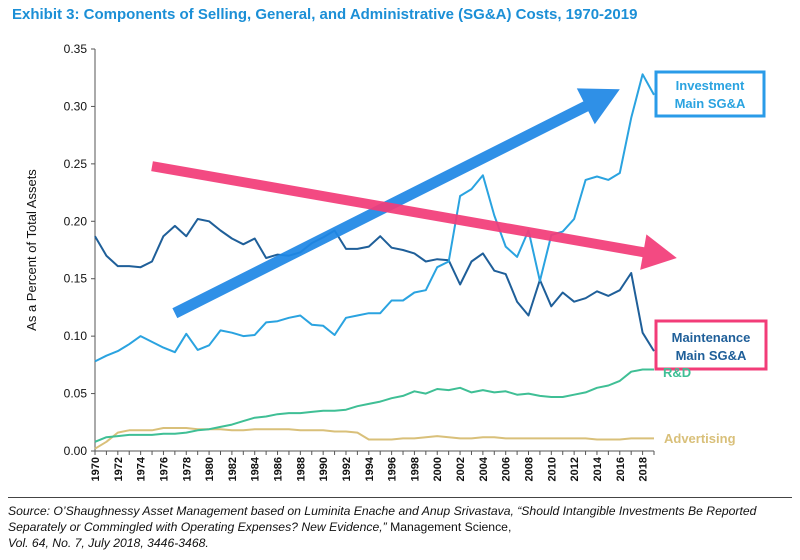 This screenshot has height=560, width=800. I want to click on x-tick-label: 2016, so click(621, 469).